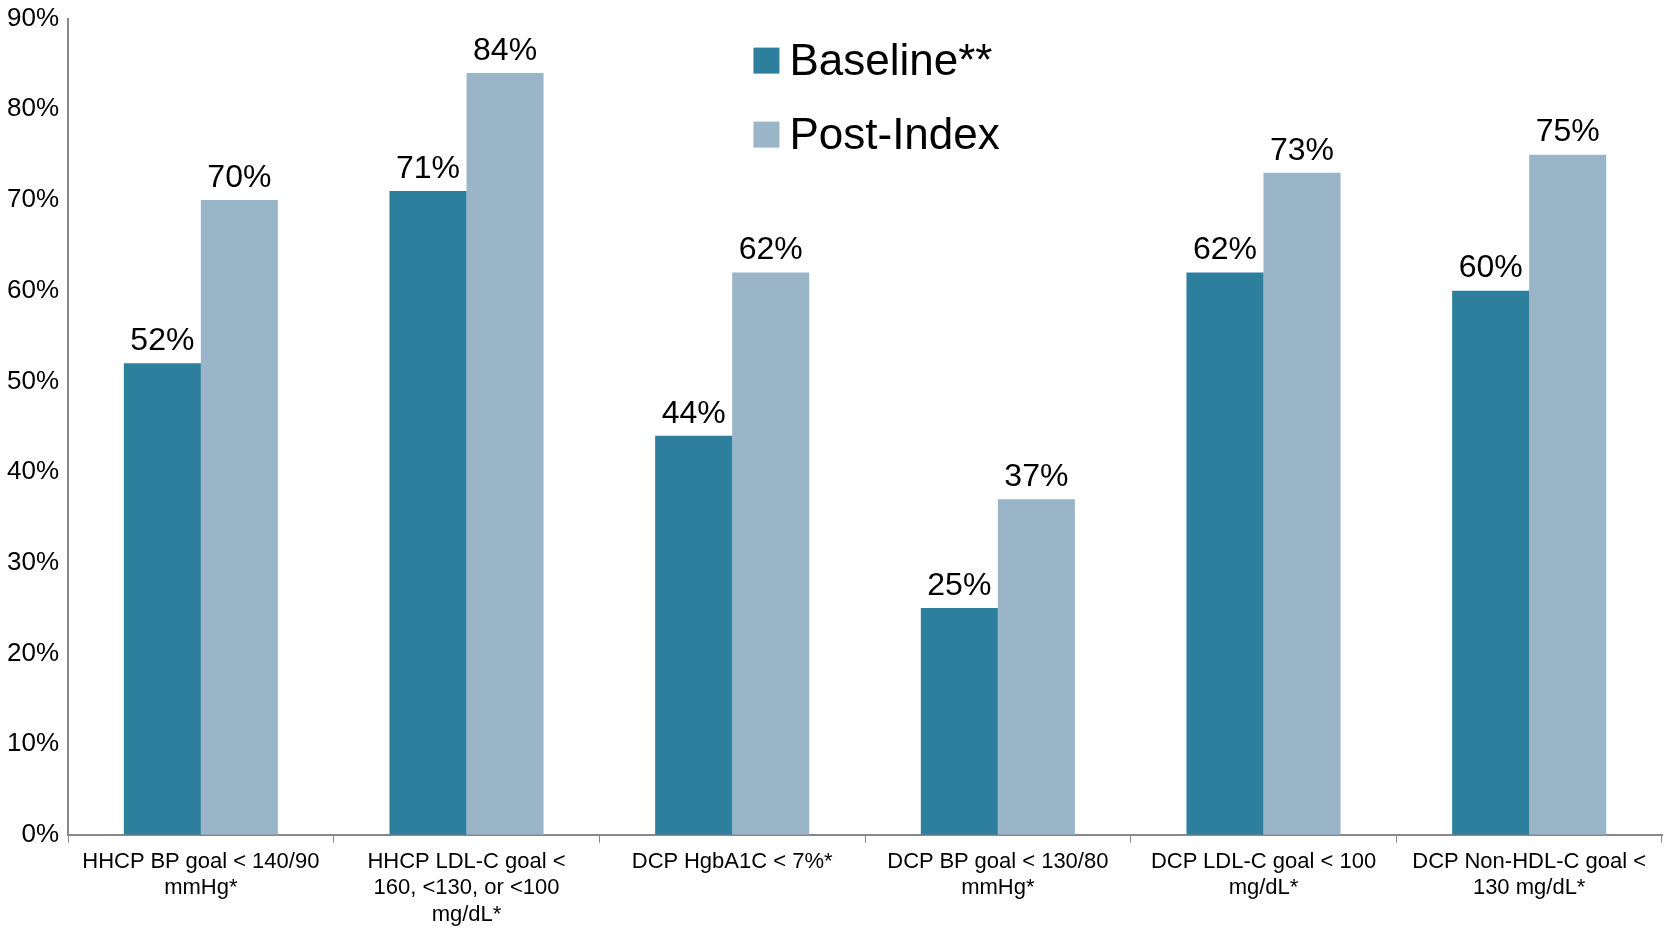  Describe the element at coordinates (33, 379) in the screenshot. I see `y-tick-label: 50%` at that location.